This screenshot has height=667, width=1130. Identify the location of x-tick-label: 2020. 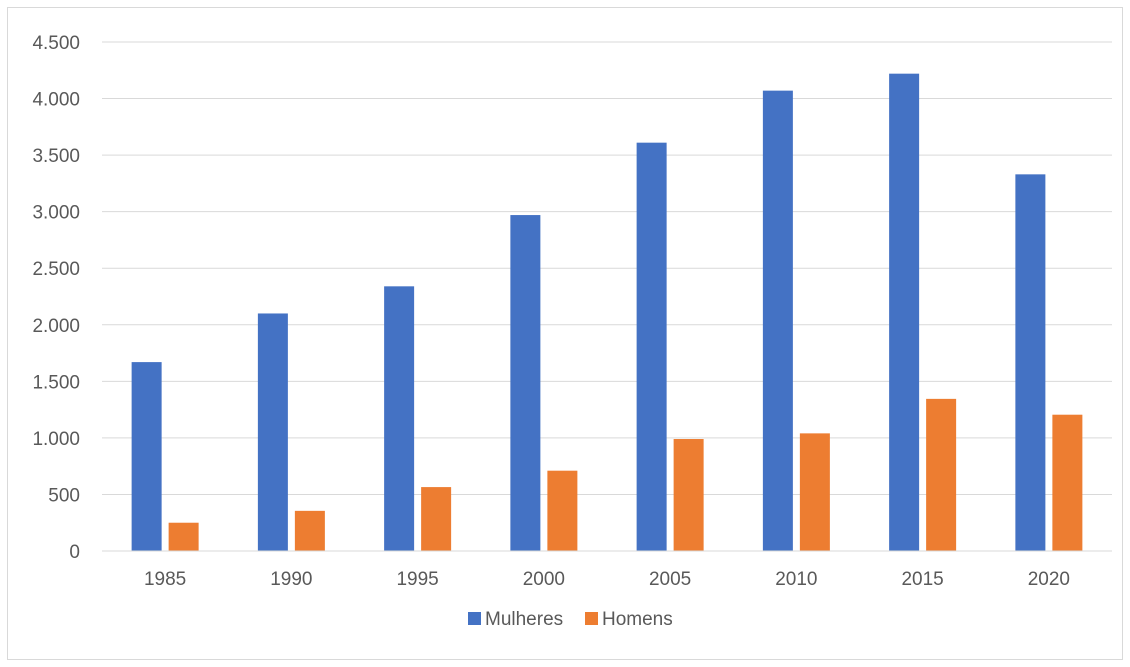
(1049, 579).